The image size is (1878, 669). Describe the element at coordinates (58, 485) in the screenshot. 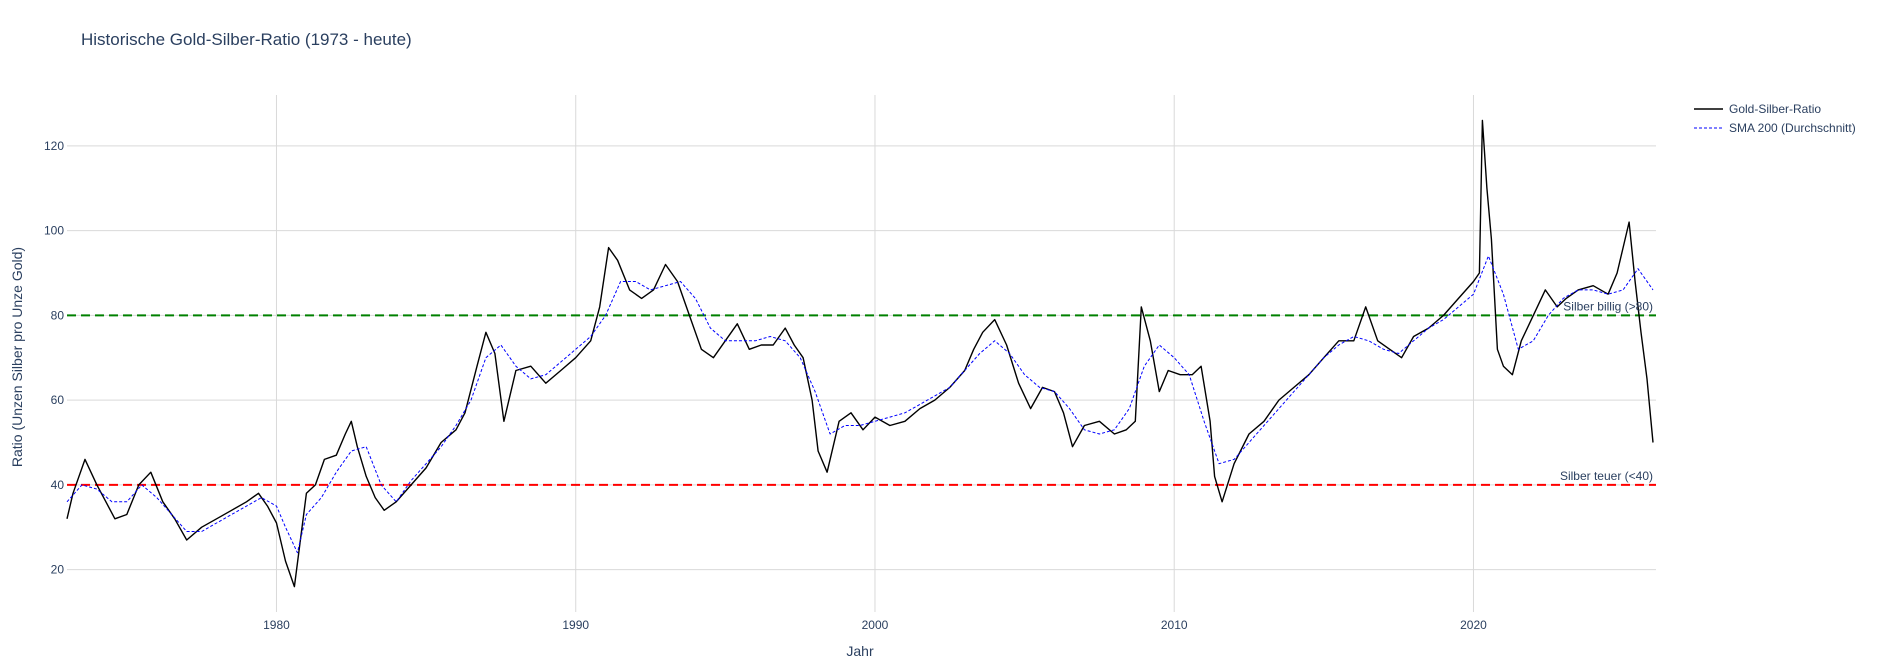

I see `y-tick-label: 40` at that location.